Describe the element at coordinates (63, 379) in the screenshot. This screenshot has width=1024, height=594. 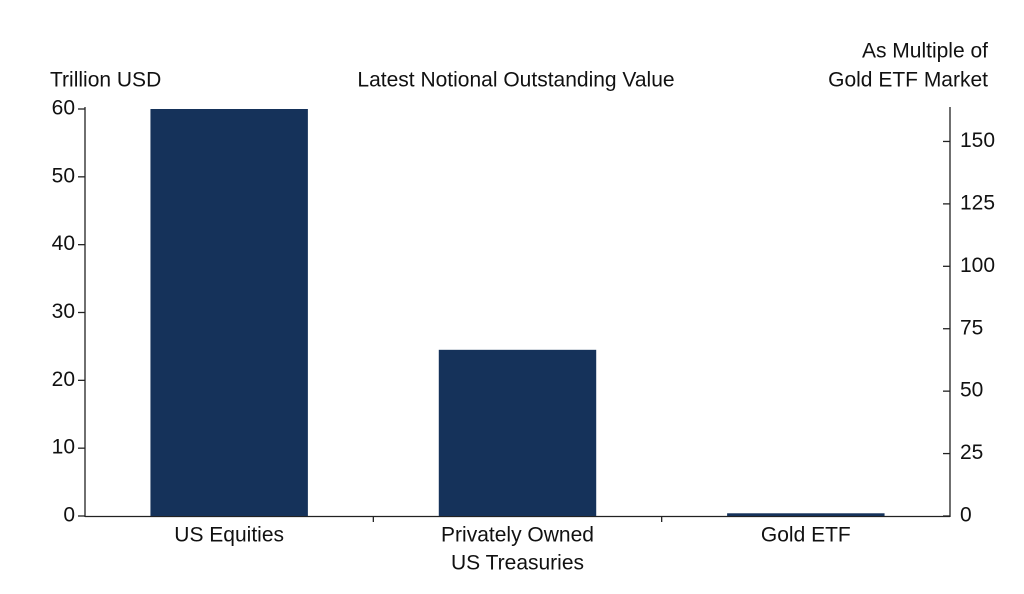
I see `y-tick-label: 20` at that location.